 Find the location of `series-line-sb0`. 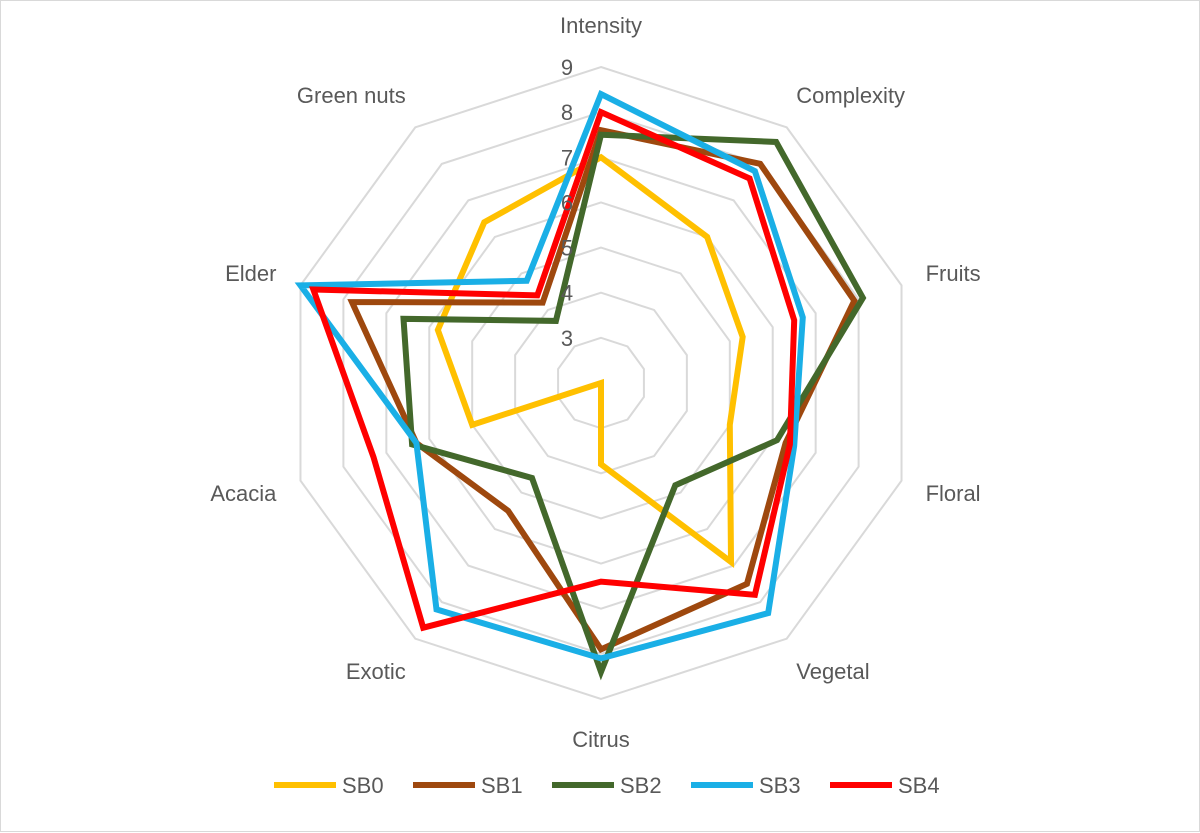

series-line-sb0 is located at coordinates (590, 361).